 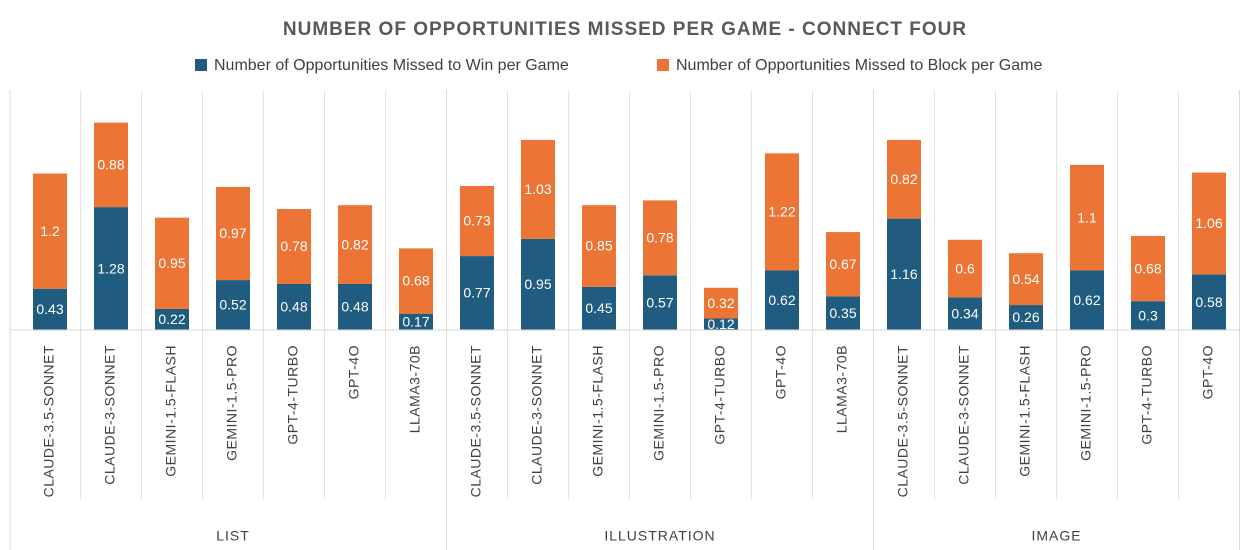 What do you see at coordinates (233, 536) in the screenshot?
I see `group-label: LIST` at bounding box center [233, 536].